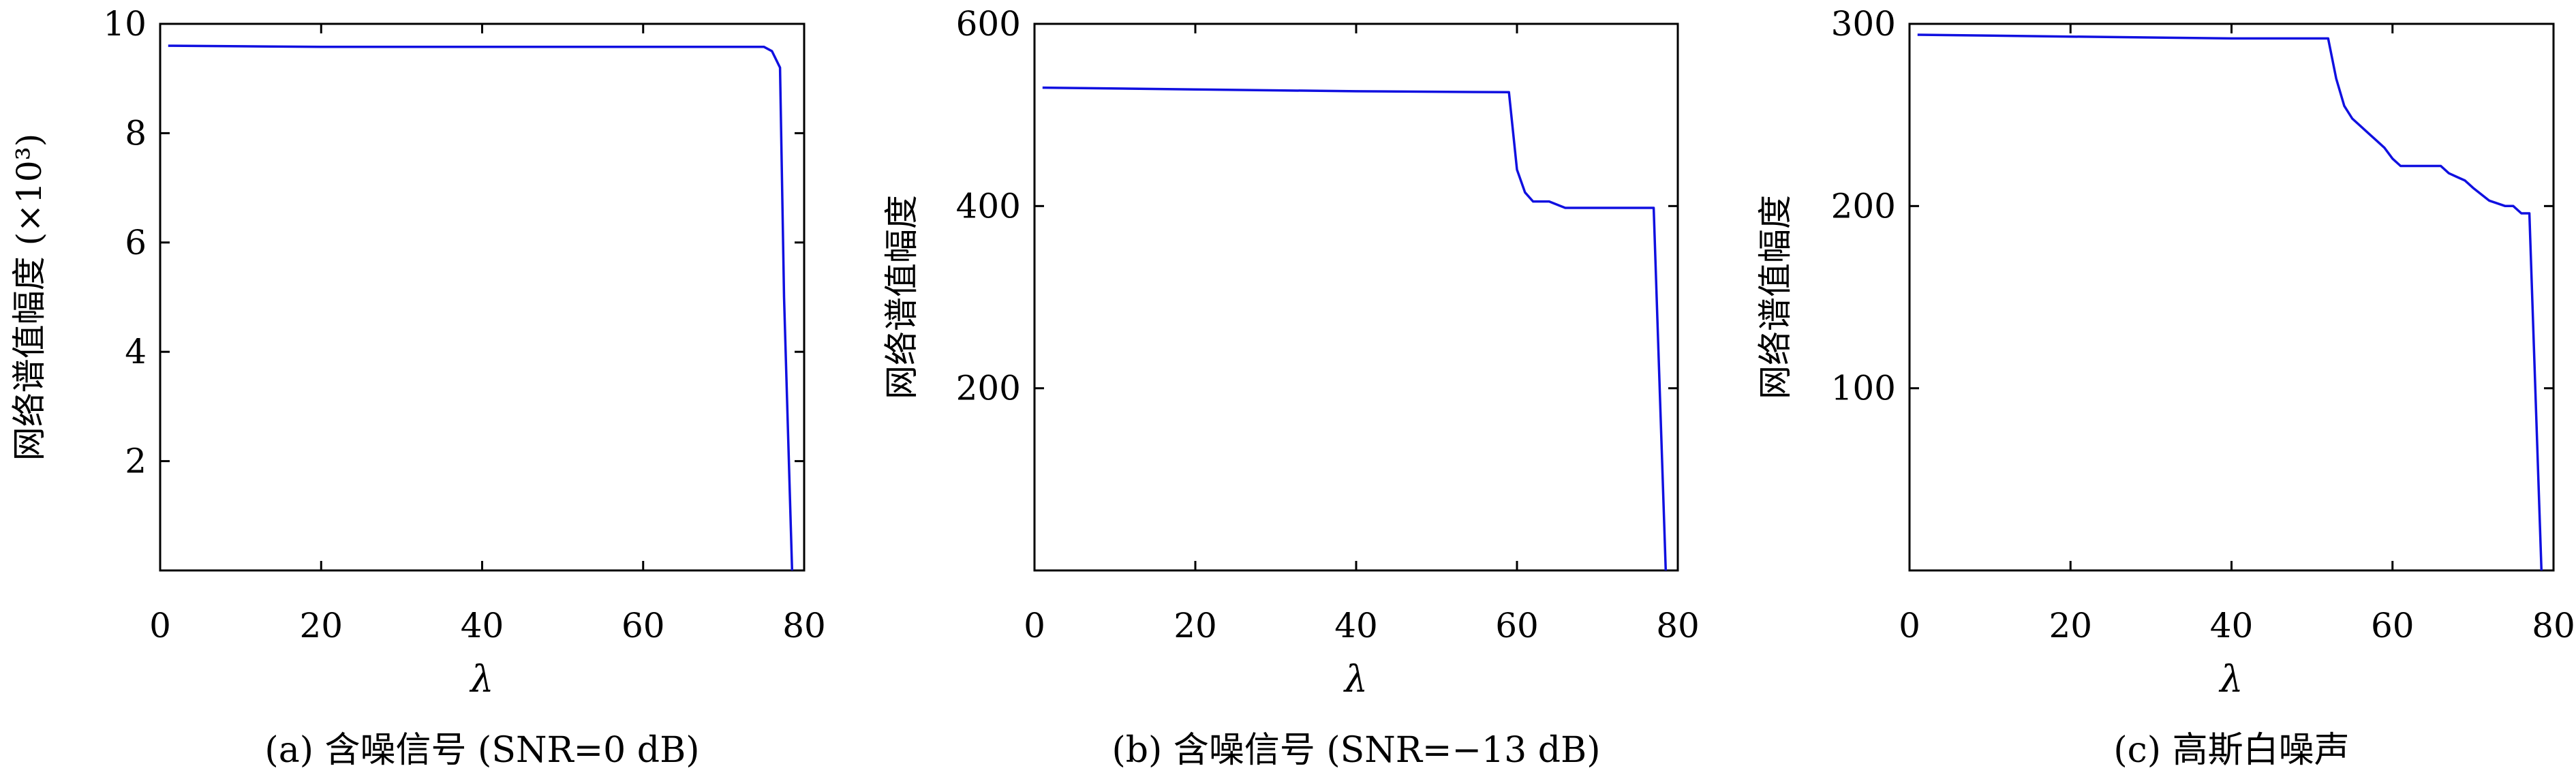 This screenshot has height=779, width=2576. I want to click on y-tick-label: 8, so click(136, 133).